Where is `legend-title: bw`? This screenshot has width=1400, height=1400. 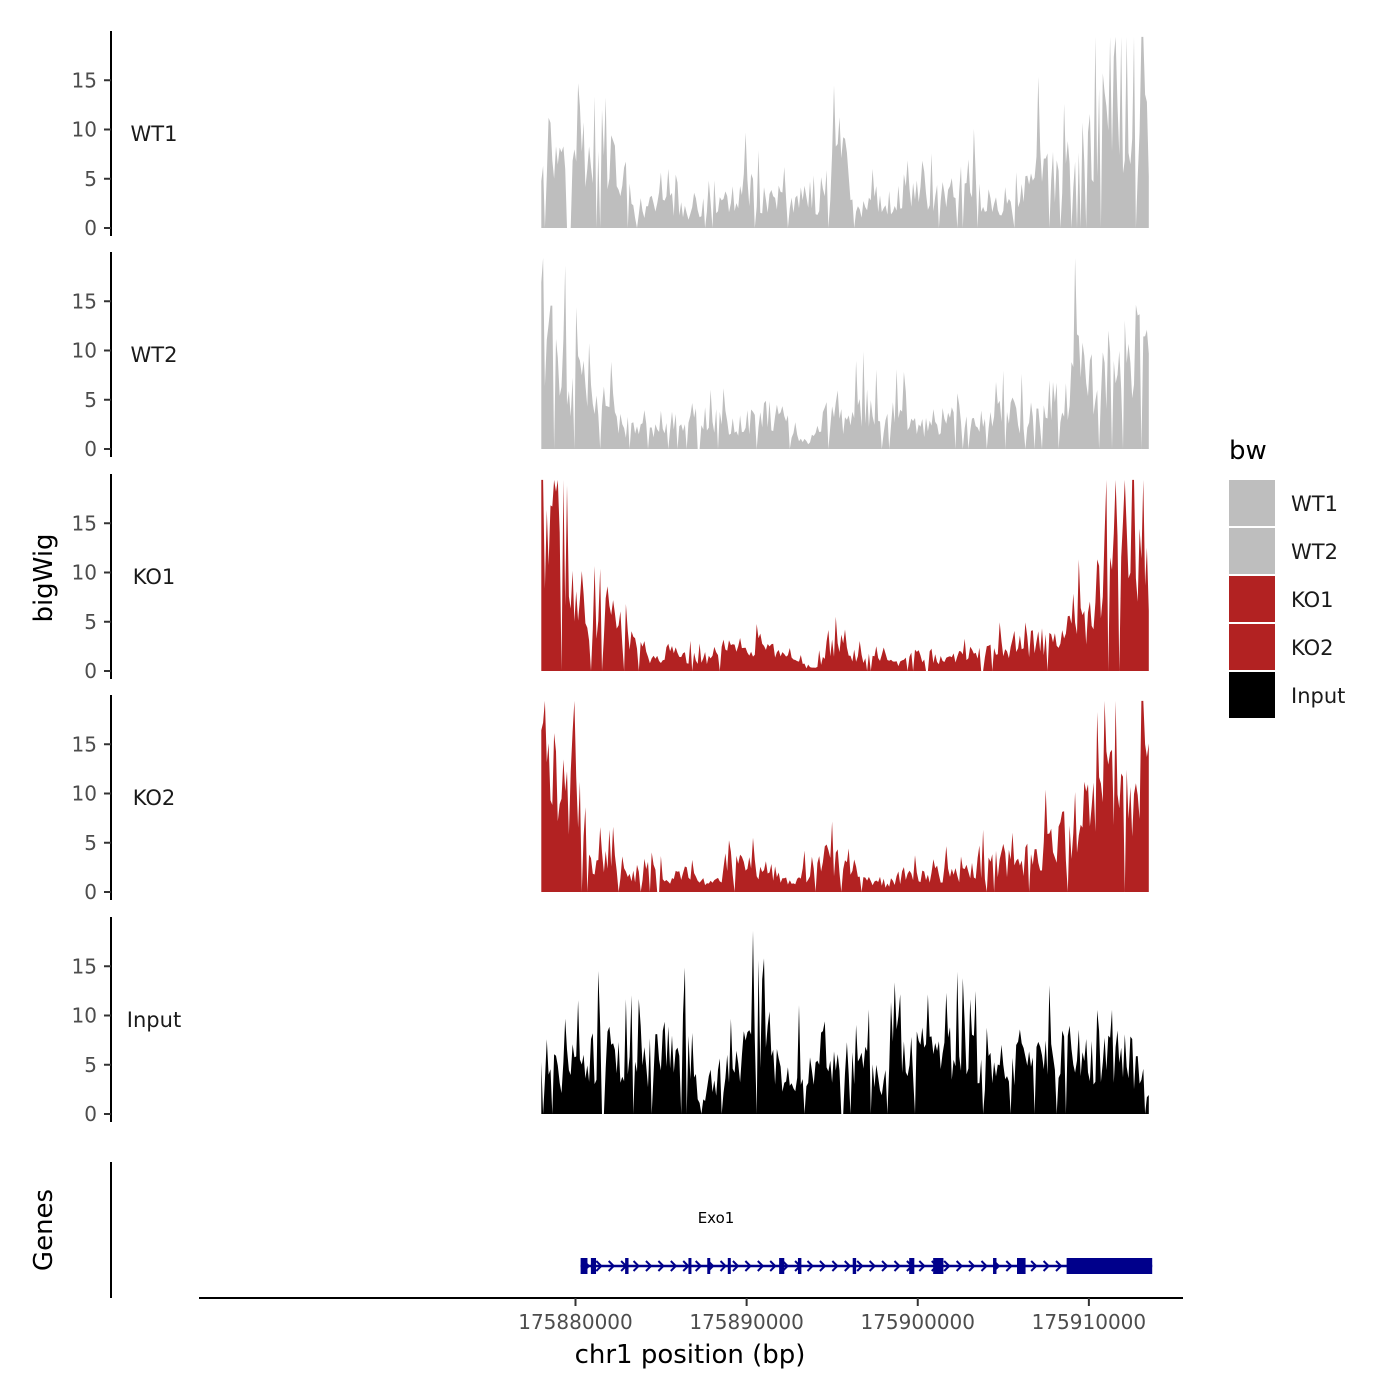
legend-title: bw is located at coordinates (1248, 451).